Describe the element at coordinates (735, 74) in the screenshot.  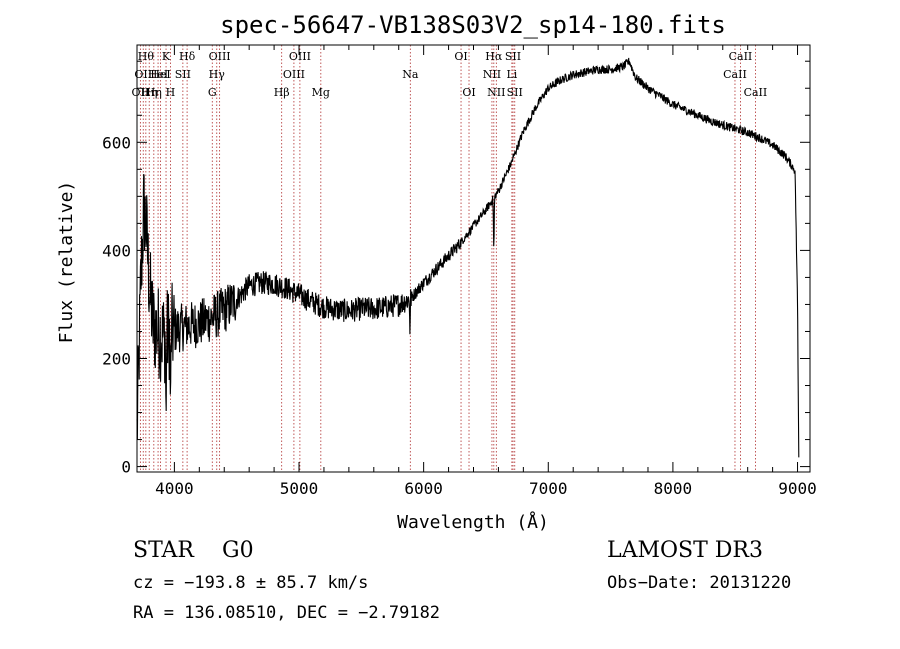
I see `line-marker-label-27: CaII` at that location.